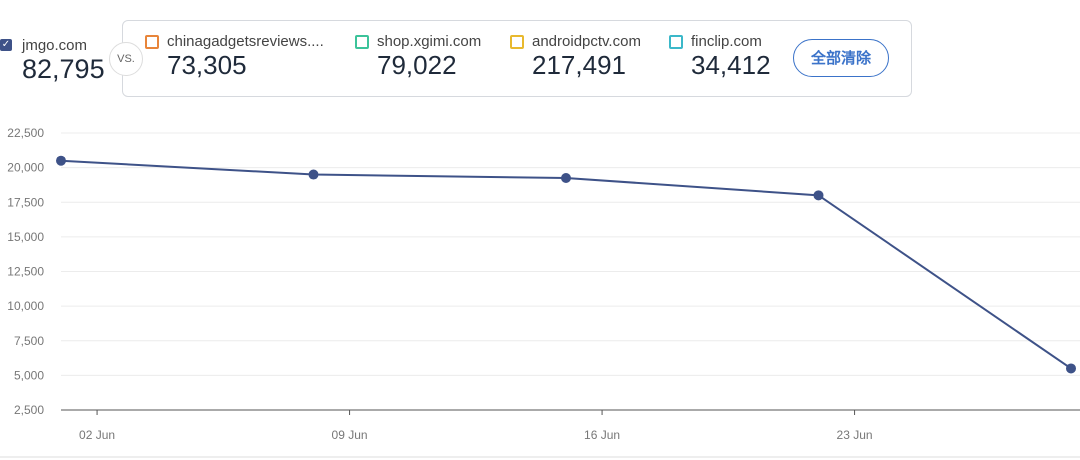  I want to click on y-tick-label: 15,000, so click(25, 237).